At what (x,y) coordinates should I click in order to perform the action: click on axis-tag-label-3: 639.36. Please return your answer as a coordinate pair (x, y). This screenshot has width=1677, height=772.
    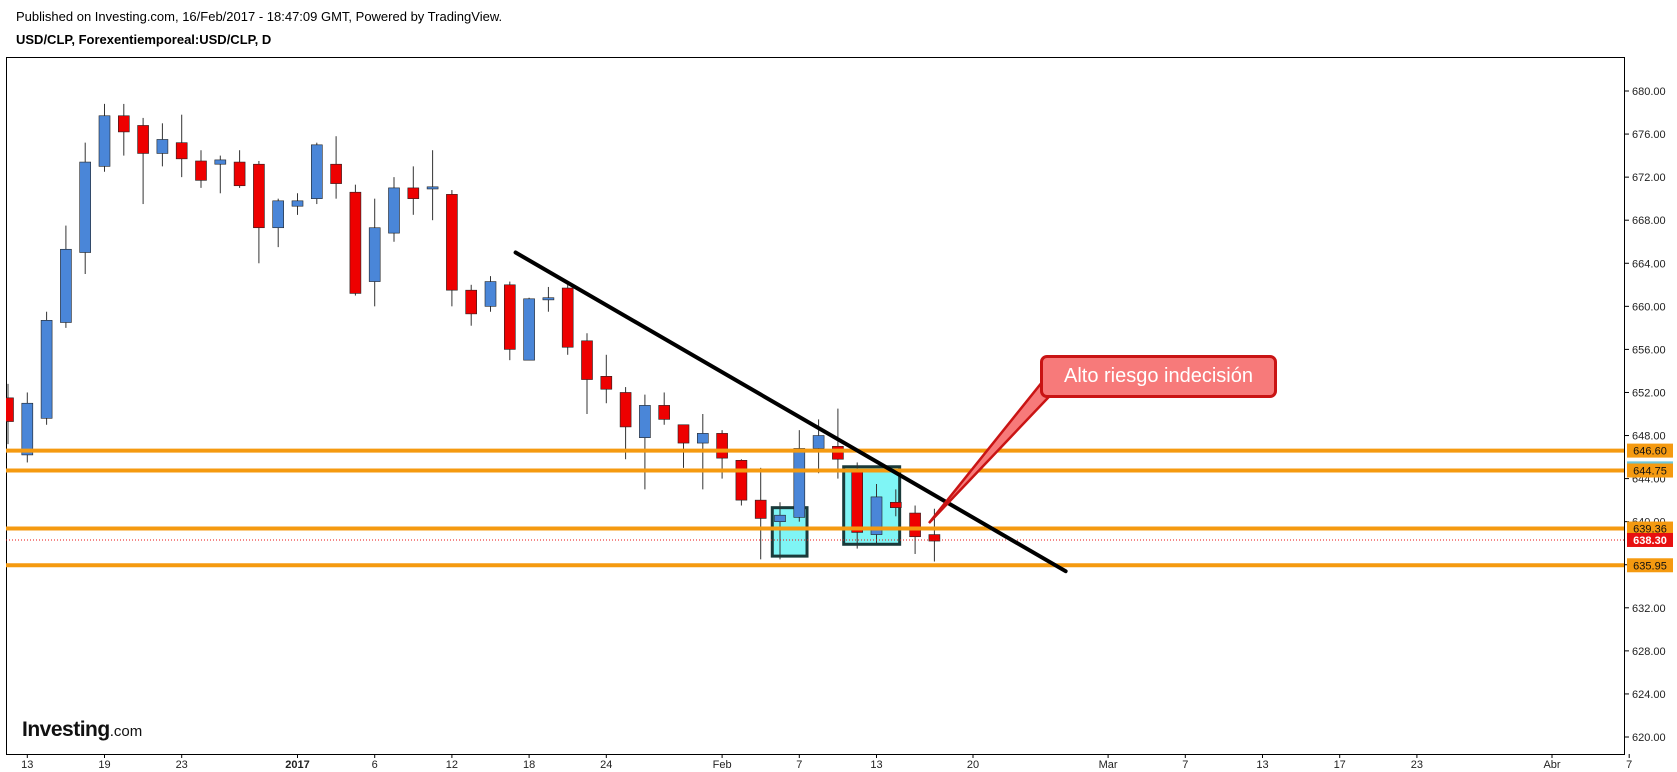
    Looking at the image, I should click on (1650, 530).